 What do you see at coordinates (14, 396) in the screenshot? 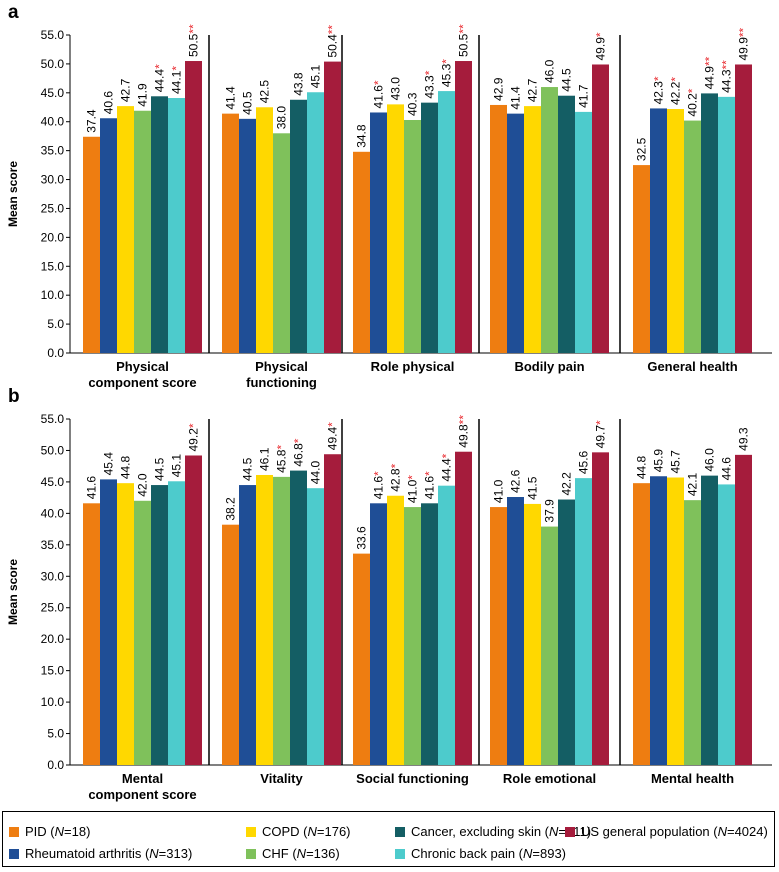
I see `panel-letter: b` at bounding box center [14, 396].